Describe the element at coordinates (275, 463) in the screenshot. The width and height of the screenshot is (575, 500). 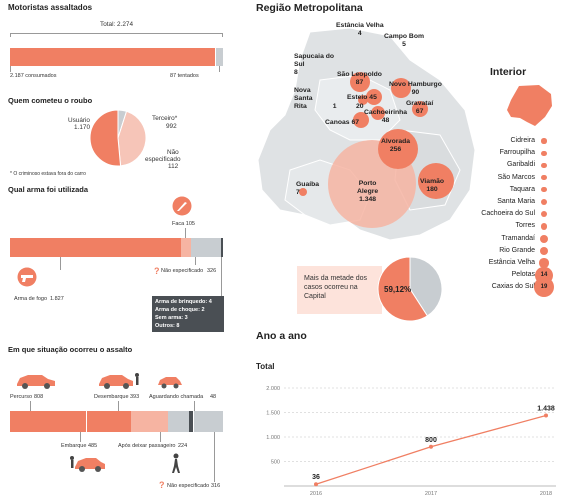
I see `y-tick-label: 500` at that location.